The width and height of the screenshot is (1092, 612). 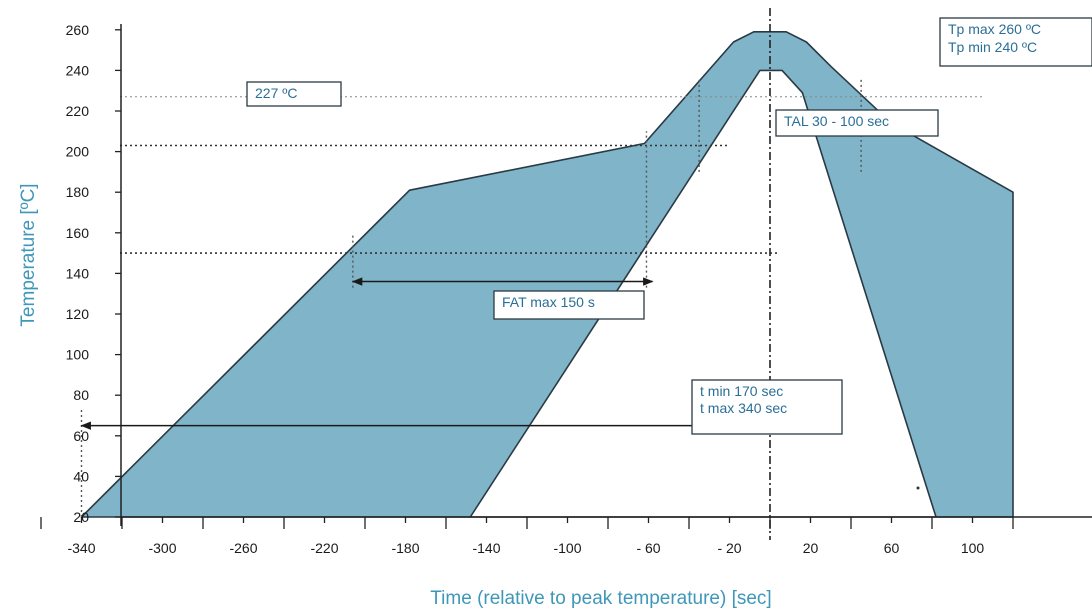 What do you see at coordinates (892, 548) in the screenshot?
I see `x-tick-label-60: 60` at bounding box center [892, 548].